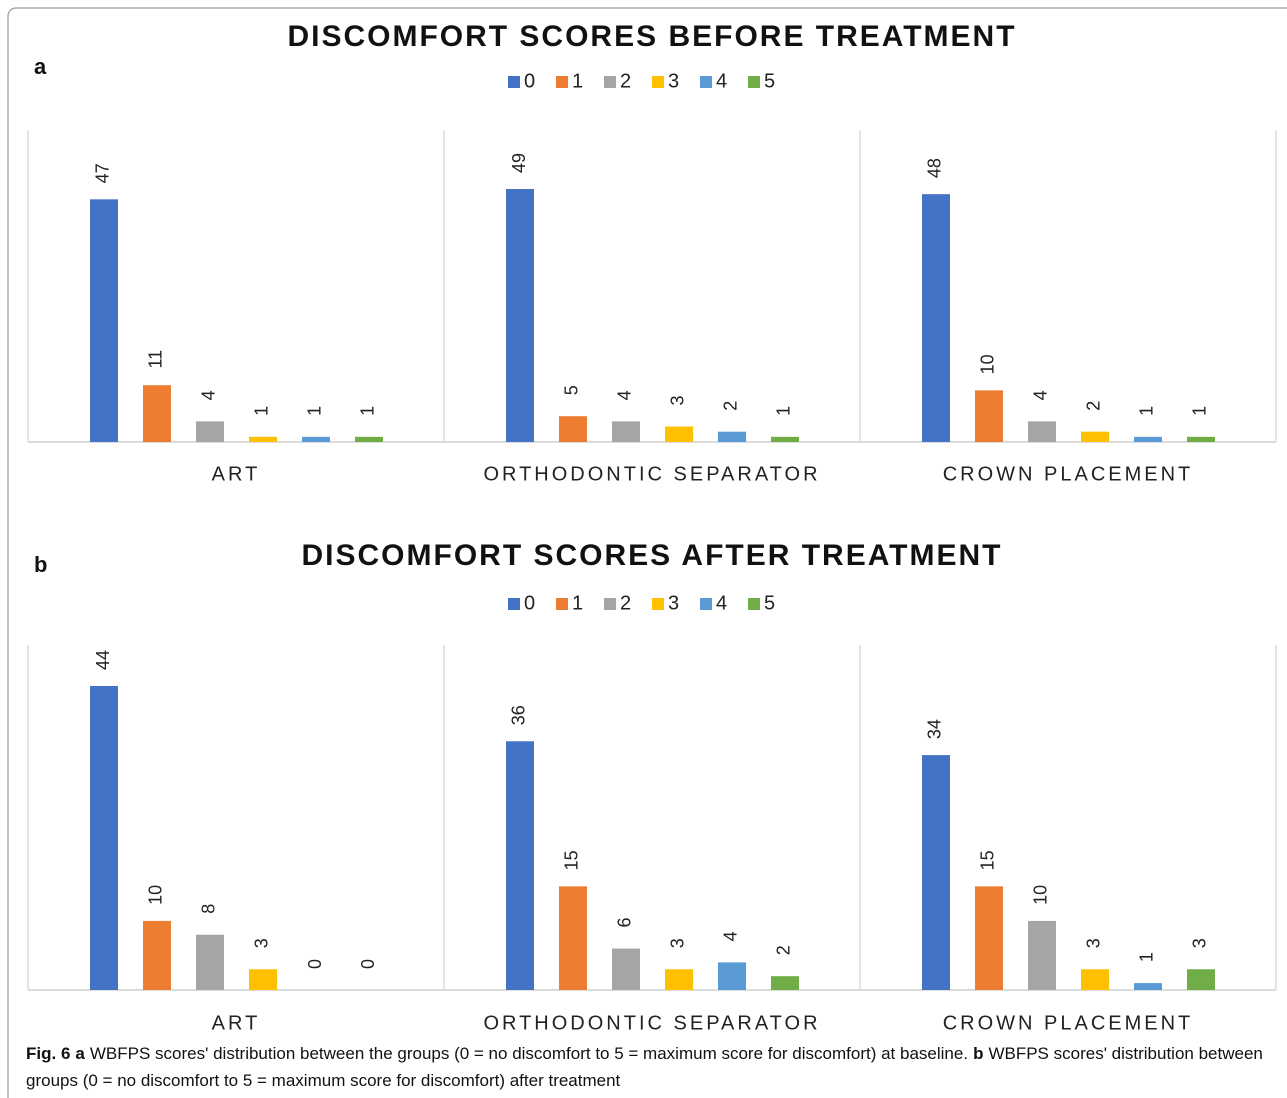  Describe the element at coordinates (529, 81) in the screenshot. I see `legend-label: 0` at that location.